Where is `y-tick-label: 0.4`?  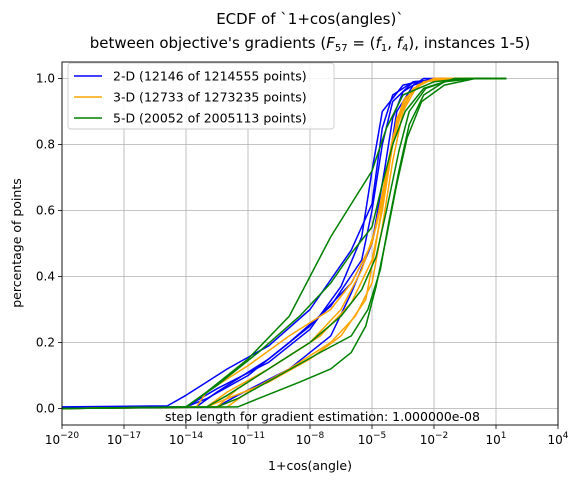
y-tick-label: 0.4 is located at coordinates (45, 277).